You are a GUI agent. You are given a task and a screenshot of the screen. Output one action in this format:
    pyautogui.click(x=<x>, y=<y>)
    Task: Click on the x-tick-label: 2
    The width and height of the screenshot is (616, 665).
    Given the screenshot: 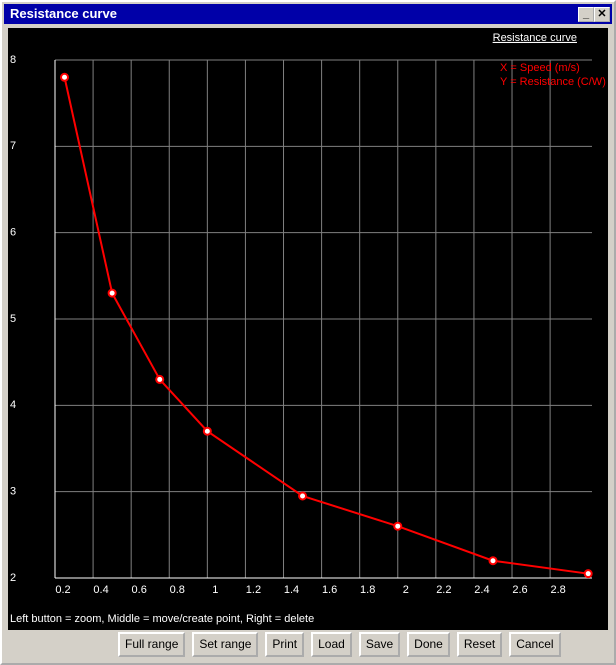 What is the action you would take?
    pyautogui.click(x=406, y=590)
    